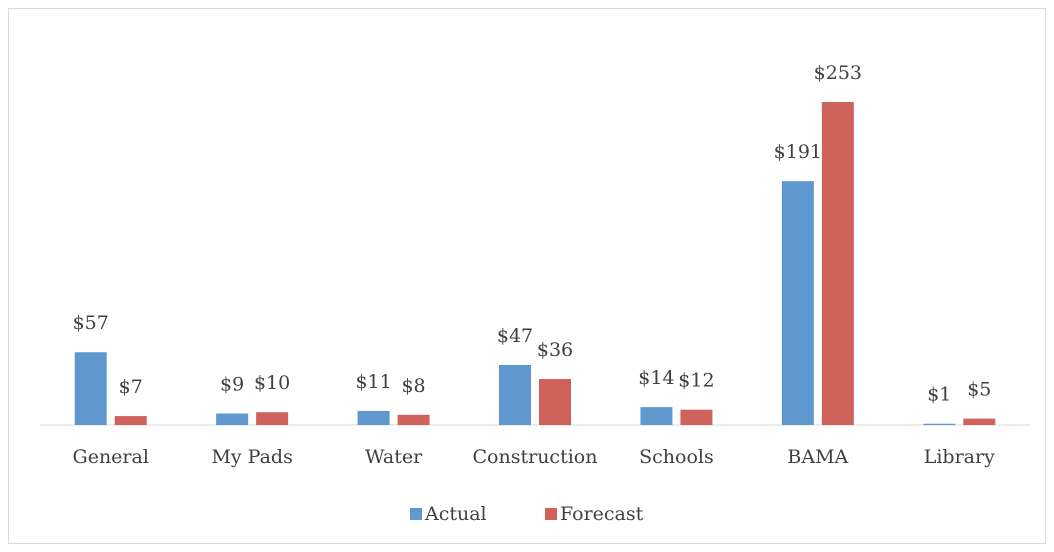 This screenshot has height=552, width=1054. Describe the element at coordinates (232, 385) in the screenshot. I see `data-label: $9` at that location.